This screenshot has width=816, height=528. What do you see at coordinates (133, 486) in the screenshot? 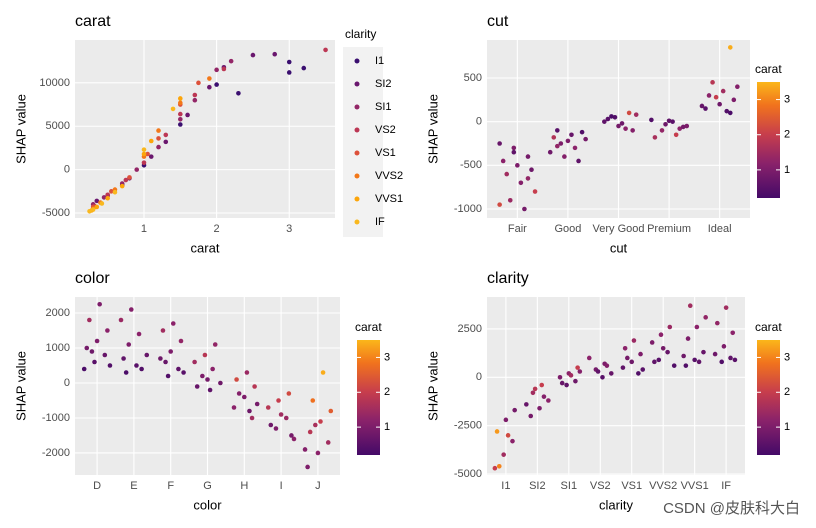
I see `x-tick-label: E` at bounding box center [133, 486].